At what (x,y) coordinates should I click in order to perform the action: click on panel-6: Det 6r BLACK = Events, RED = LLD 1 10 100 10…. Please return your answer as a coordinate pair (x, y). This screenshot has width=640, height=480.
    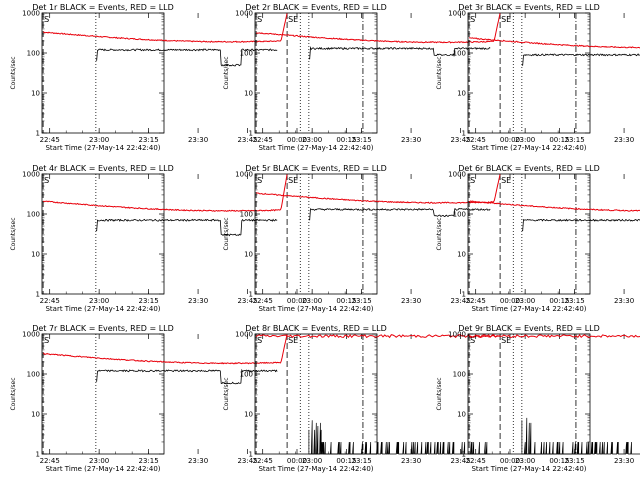
    Looking at the image, I should click on (538, 238).